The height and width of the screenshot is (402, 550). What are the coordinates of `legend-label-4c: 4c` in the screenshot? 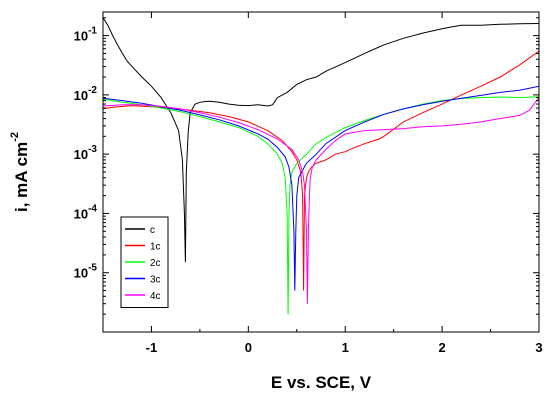 It's located at (155, 296).